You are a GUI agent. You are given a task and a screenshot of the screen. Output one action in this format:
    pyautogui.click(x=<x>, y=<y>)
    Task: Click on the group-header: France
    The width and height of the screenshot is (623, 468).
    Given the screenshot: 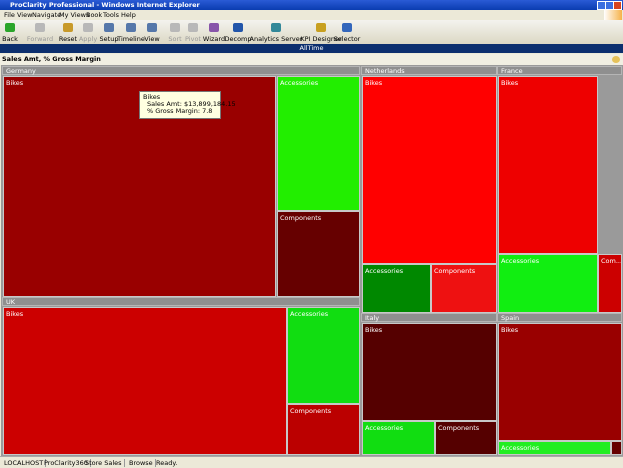 What is the action you would take?
    pyautogui.click(x=559, y=70)
    